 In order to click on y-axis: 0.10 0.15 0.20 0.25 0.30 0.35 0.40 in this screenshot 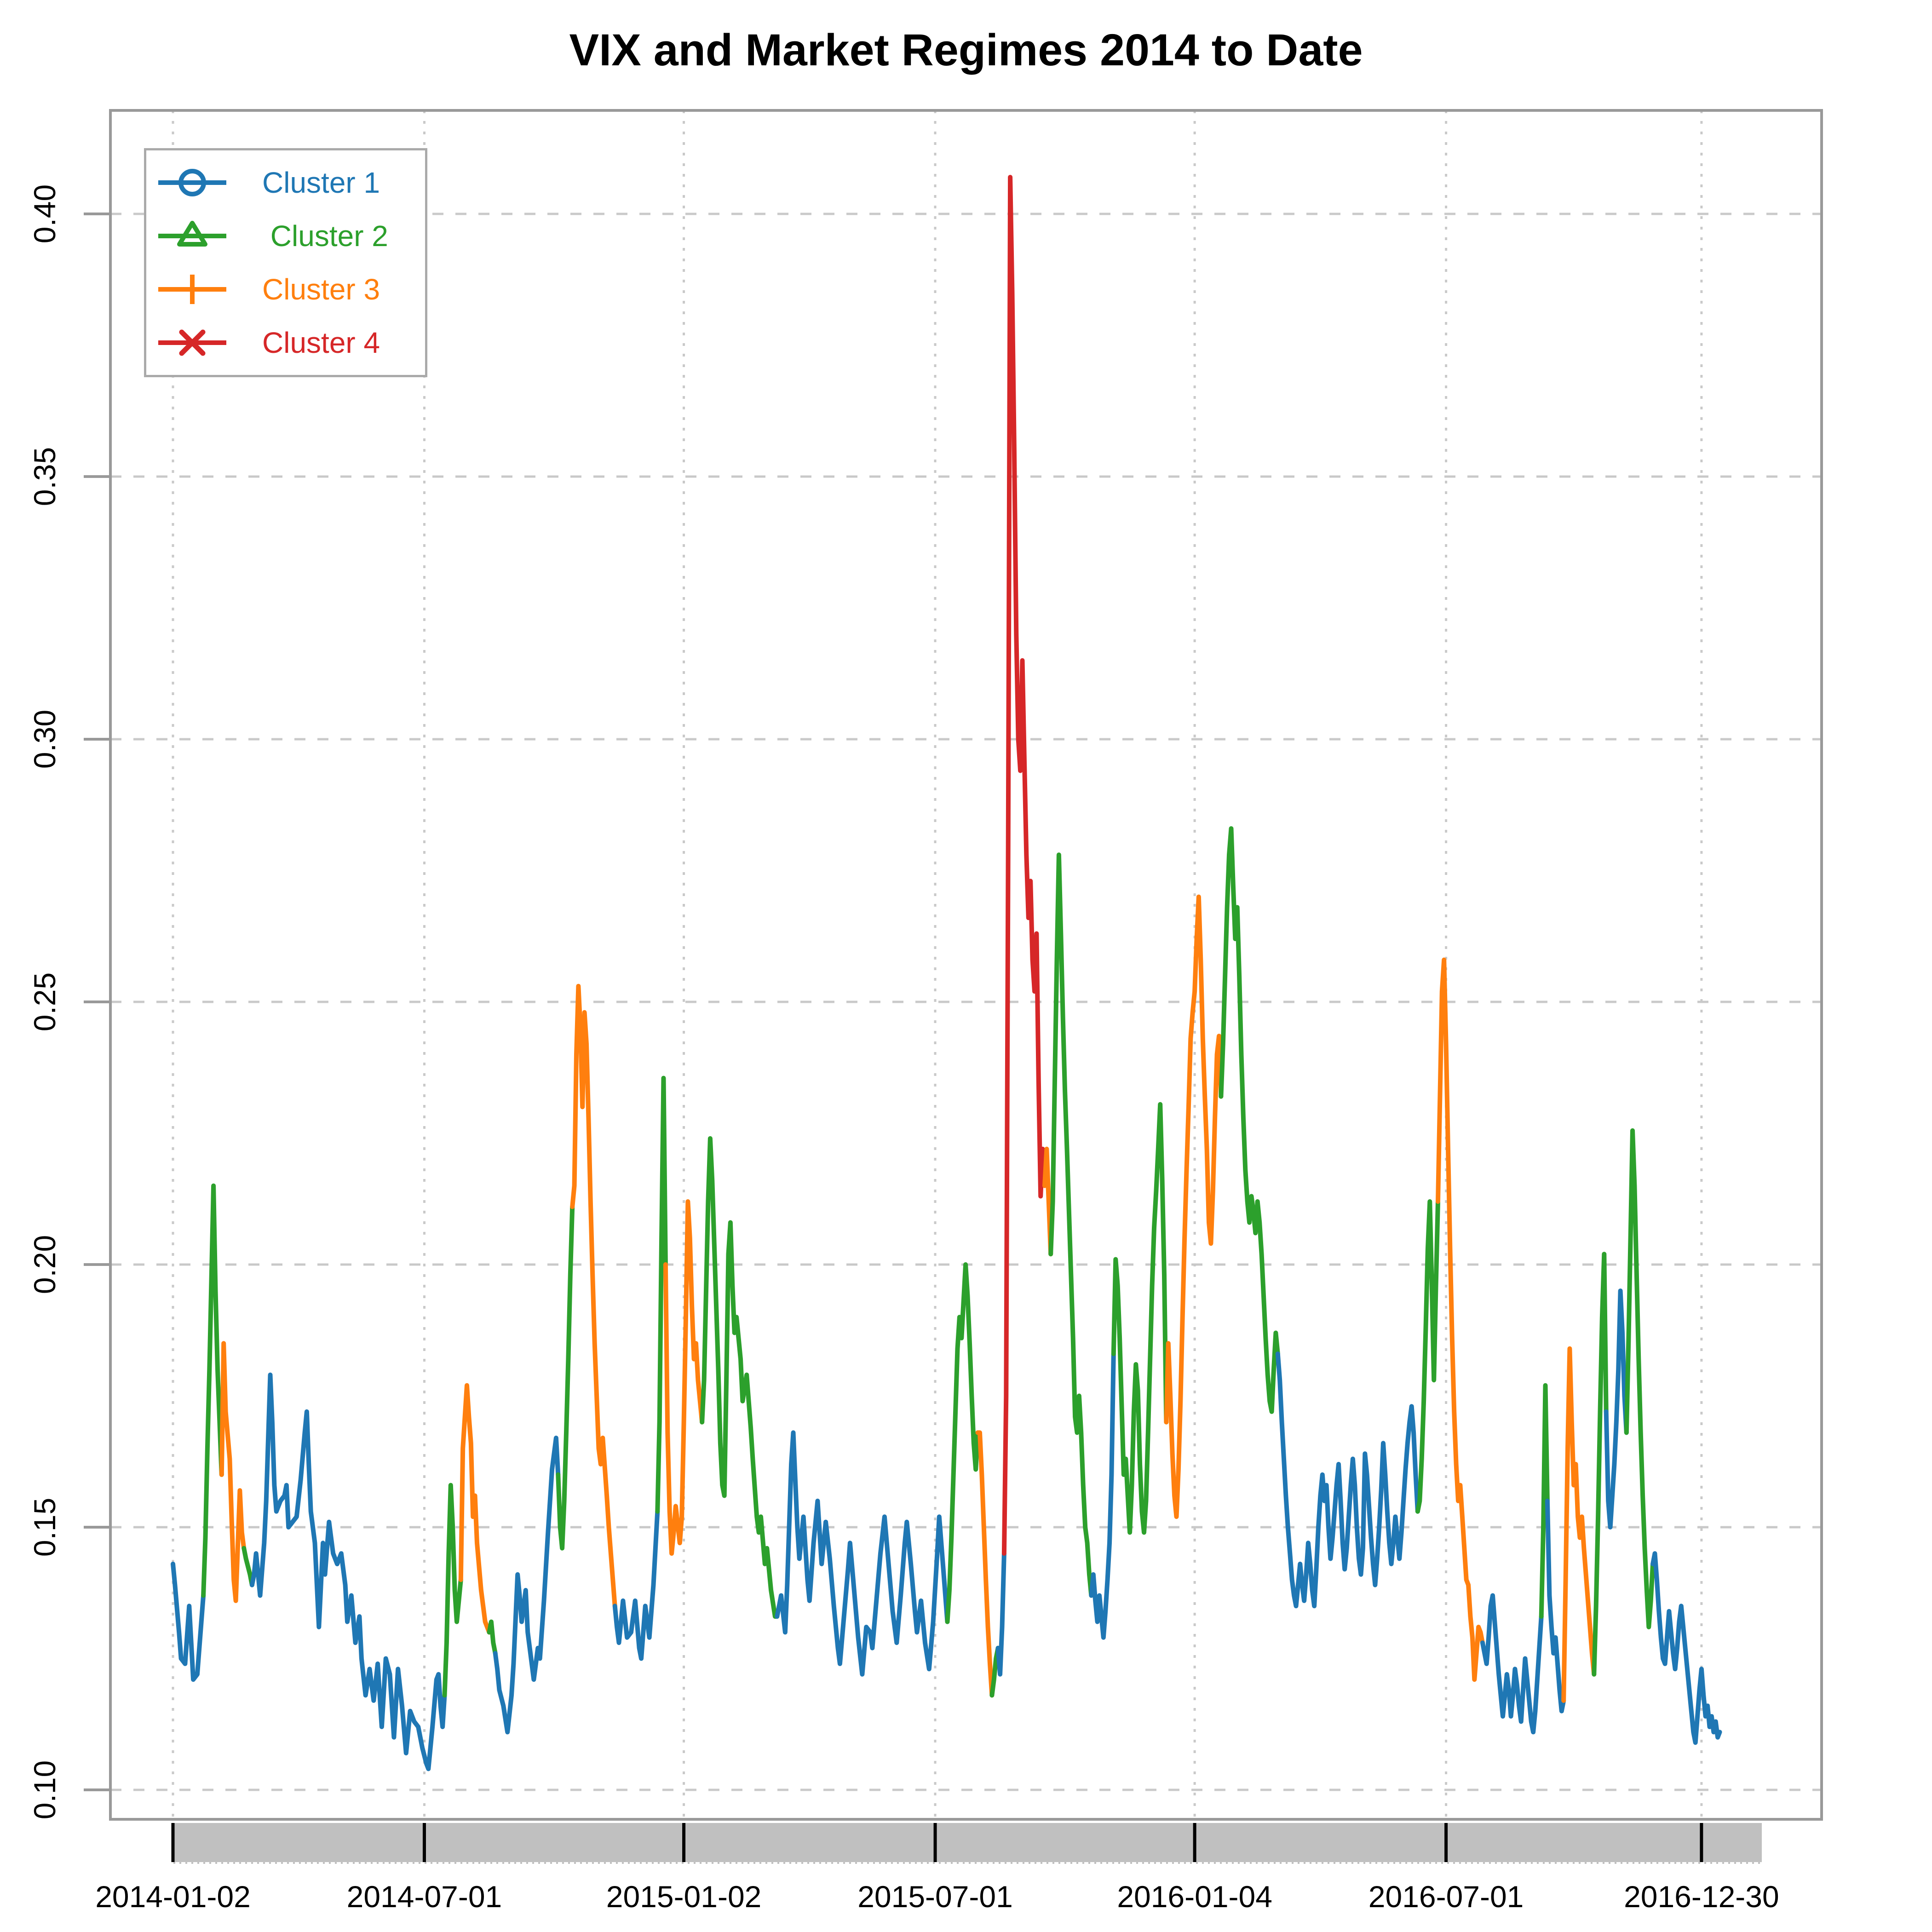, I will do `click(69, 1001)`.